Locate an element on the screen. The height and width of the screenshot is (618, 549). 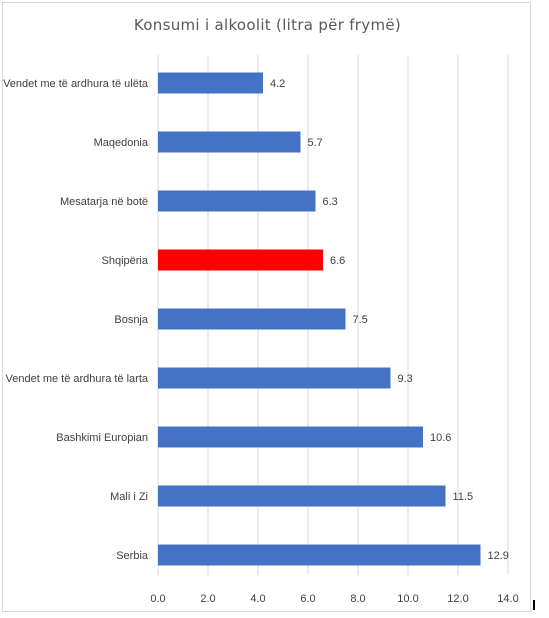
data-label: 5.7 is located at coordinates (315, 143).